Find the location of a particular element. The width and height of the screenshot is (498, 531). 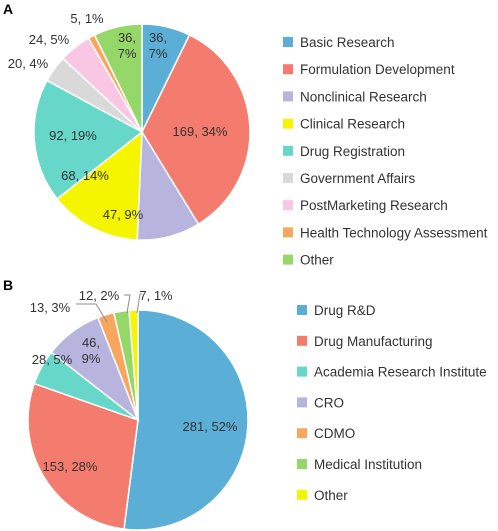

legend-item-postmarketing-research: PostMarketing Research is located at coordinates (365, 205).